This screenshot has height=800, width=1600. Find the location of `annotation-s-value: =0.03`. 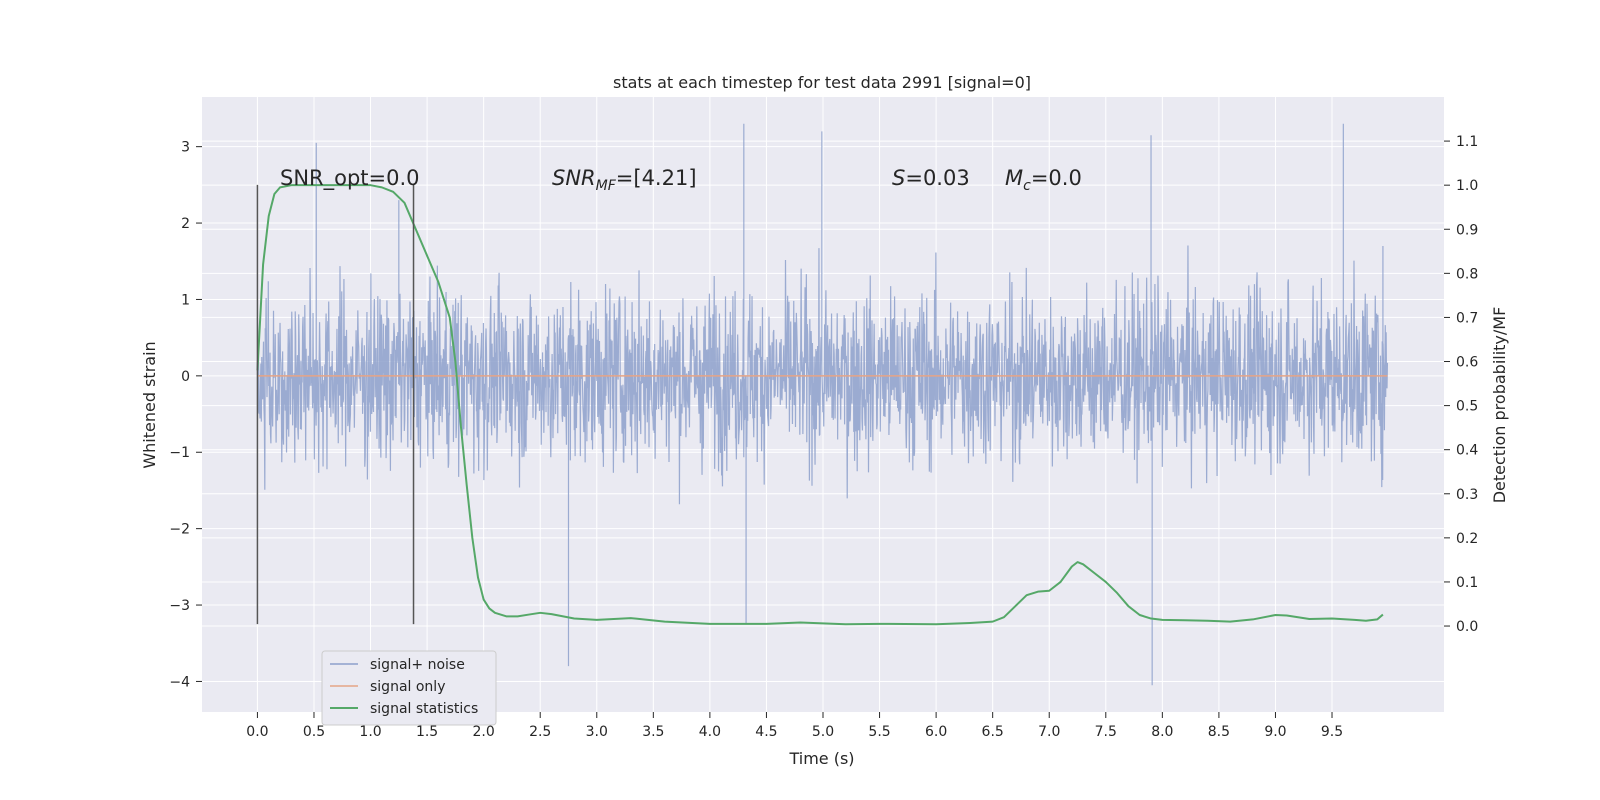

annotation-s-value: =0.03 is located at coordinates (937, 178).